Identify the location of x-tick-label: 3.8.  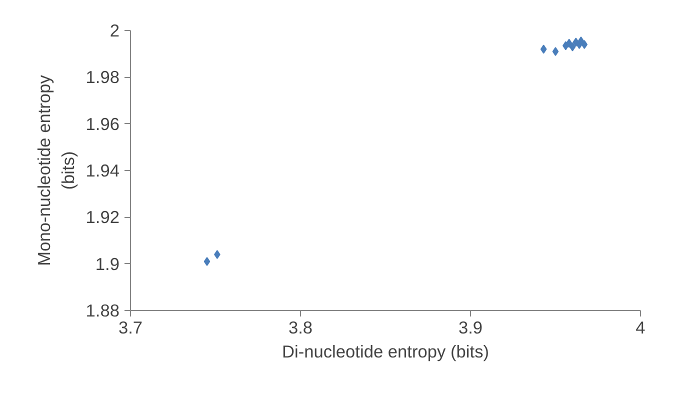
(300, 328).